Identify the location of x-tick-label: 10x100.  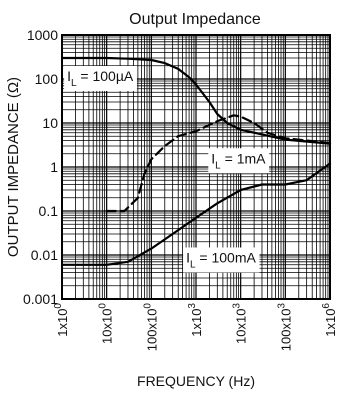
(106, 323).